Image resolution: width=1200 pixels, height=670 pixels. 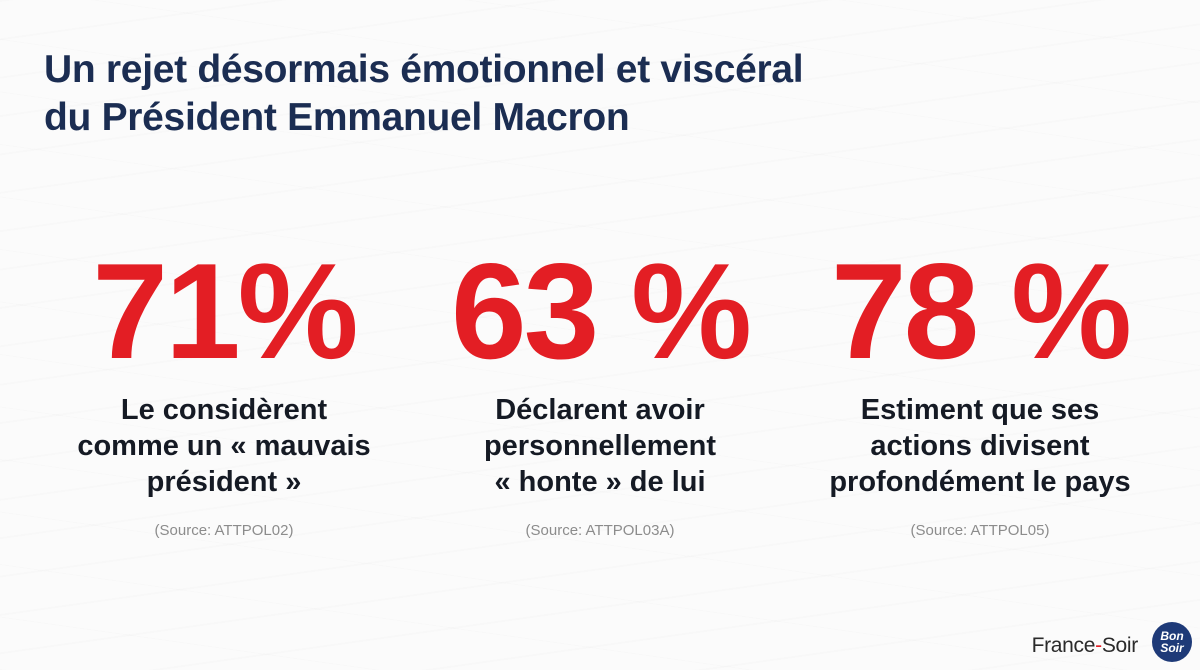 I want to click on brand-dash: -, so click(x=1098, y=645).